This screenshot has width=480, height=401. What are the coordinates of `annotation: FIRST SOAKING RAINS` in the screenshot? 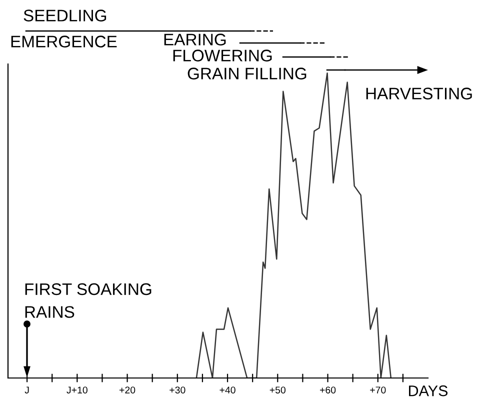 It's located at (88, 300).